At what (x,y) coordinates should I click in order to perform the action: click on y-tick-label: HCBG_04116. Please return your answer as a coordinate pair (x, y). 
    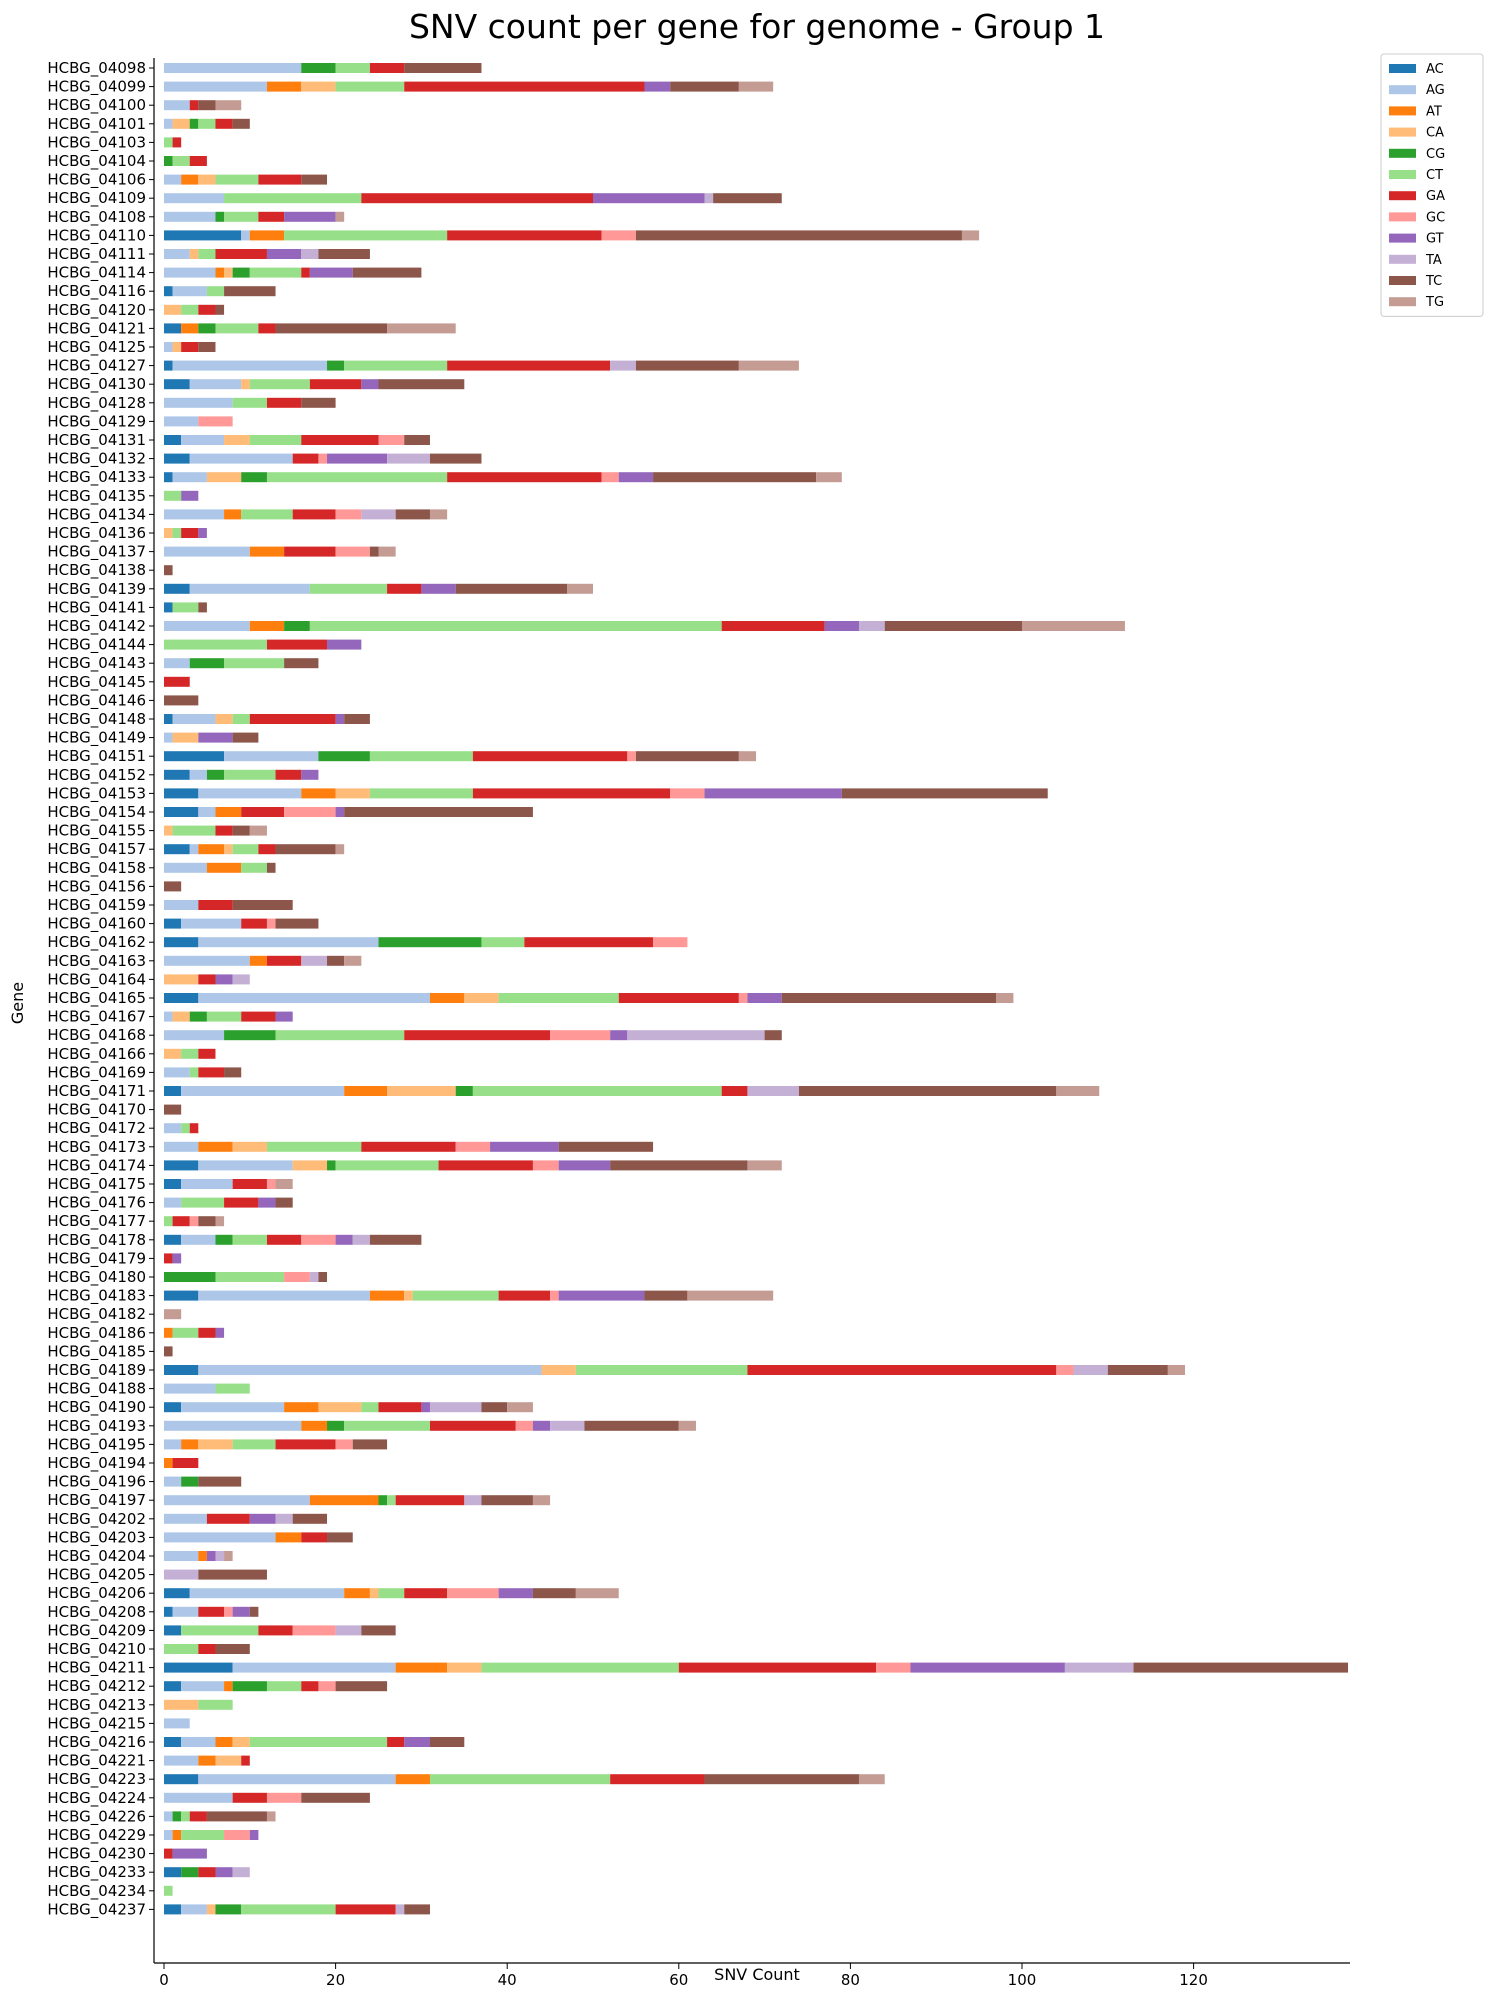
    Looking at the image, I should click on (96, 291).